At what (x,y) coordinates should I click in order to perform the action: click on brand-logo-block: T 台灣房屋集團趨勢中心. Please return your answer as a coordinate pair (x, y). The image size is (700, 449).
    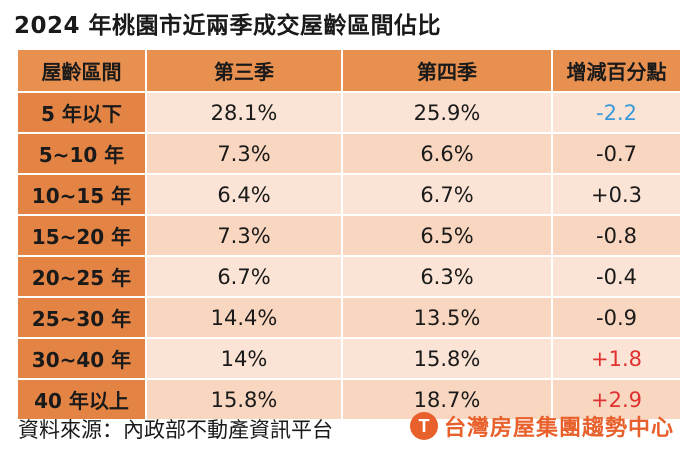
    Looking at the image, I should click on (542, 426).